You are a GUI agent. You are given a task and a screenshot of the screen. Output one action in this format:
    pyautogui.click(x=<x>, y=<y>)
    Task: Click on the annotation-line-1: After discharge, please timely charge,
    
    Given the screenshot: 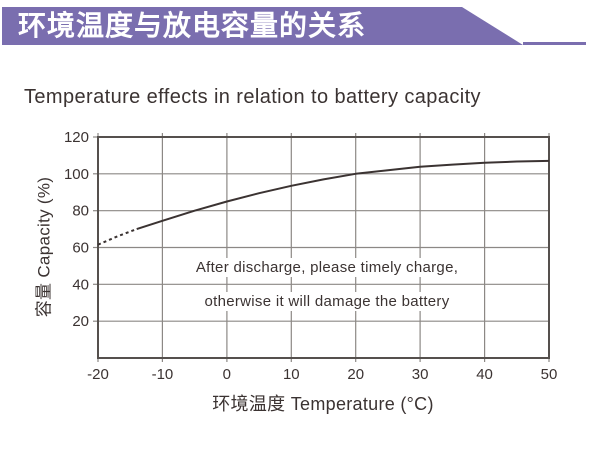 What is the action you would take?
    pyautogui.click(x=327, y=267)
    